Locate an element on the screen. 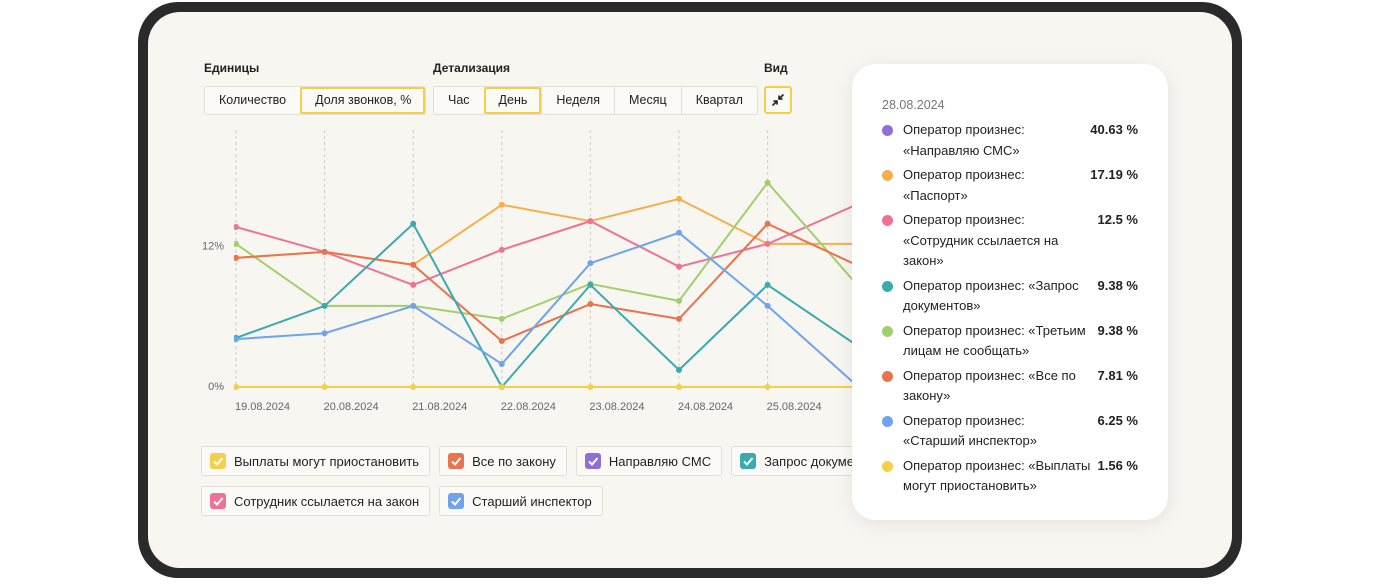 The width and height of the screenshot is (1380, 586). option-button: Квартал is located at coordinates (718, 100).